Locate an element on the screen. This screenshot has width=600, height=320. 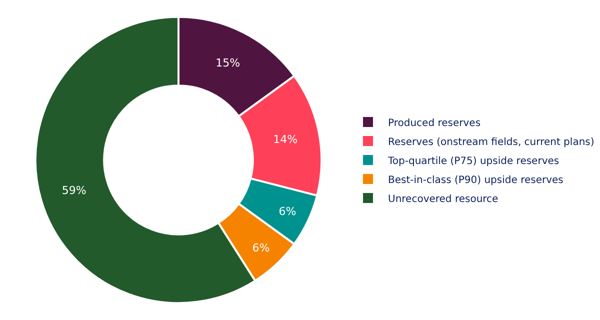
data-label: 14% is located at coordinates (285, 139).